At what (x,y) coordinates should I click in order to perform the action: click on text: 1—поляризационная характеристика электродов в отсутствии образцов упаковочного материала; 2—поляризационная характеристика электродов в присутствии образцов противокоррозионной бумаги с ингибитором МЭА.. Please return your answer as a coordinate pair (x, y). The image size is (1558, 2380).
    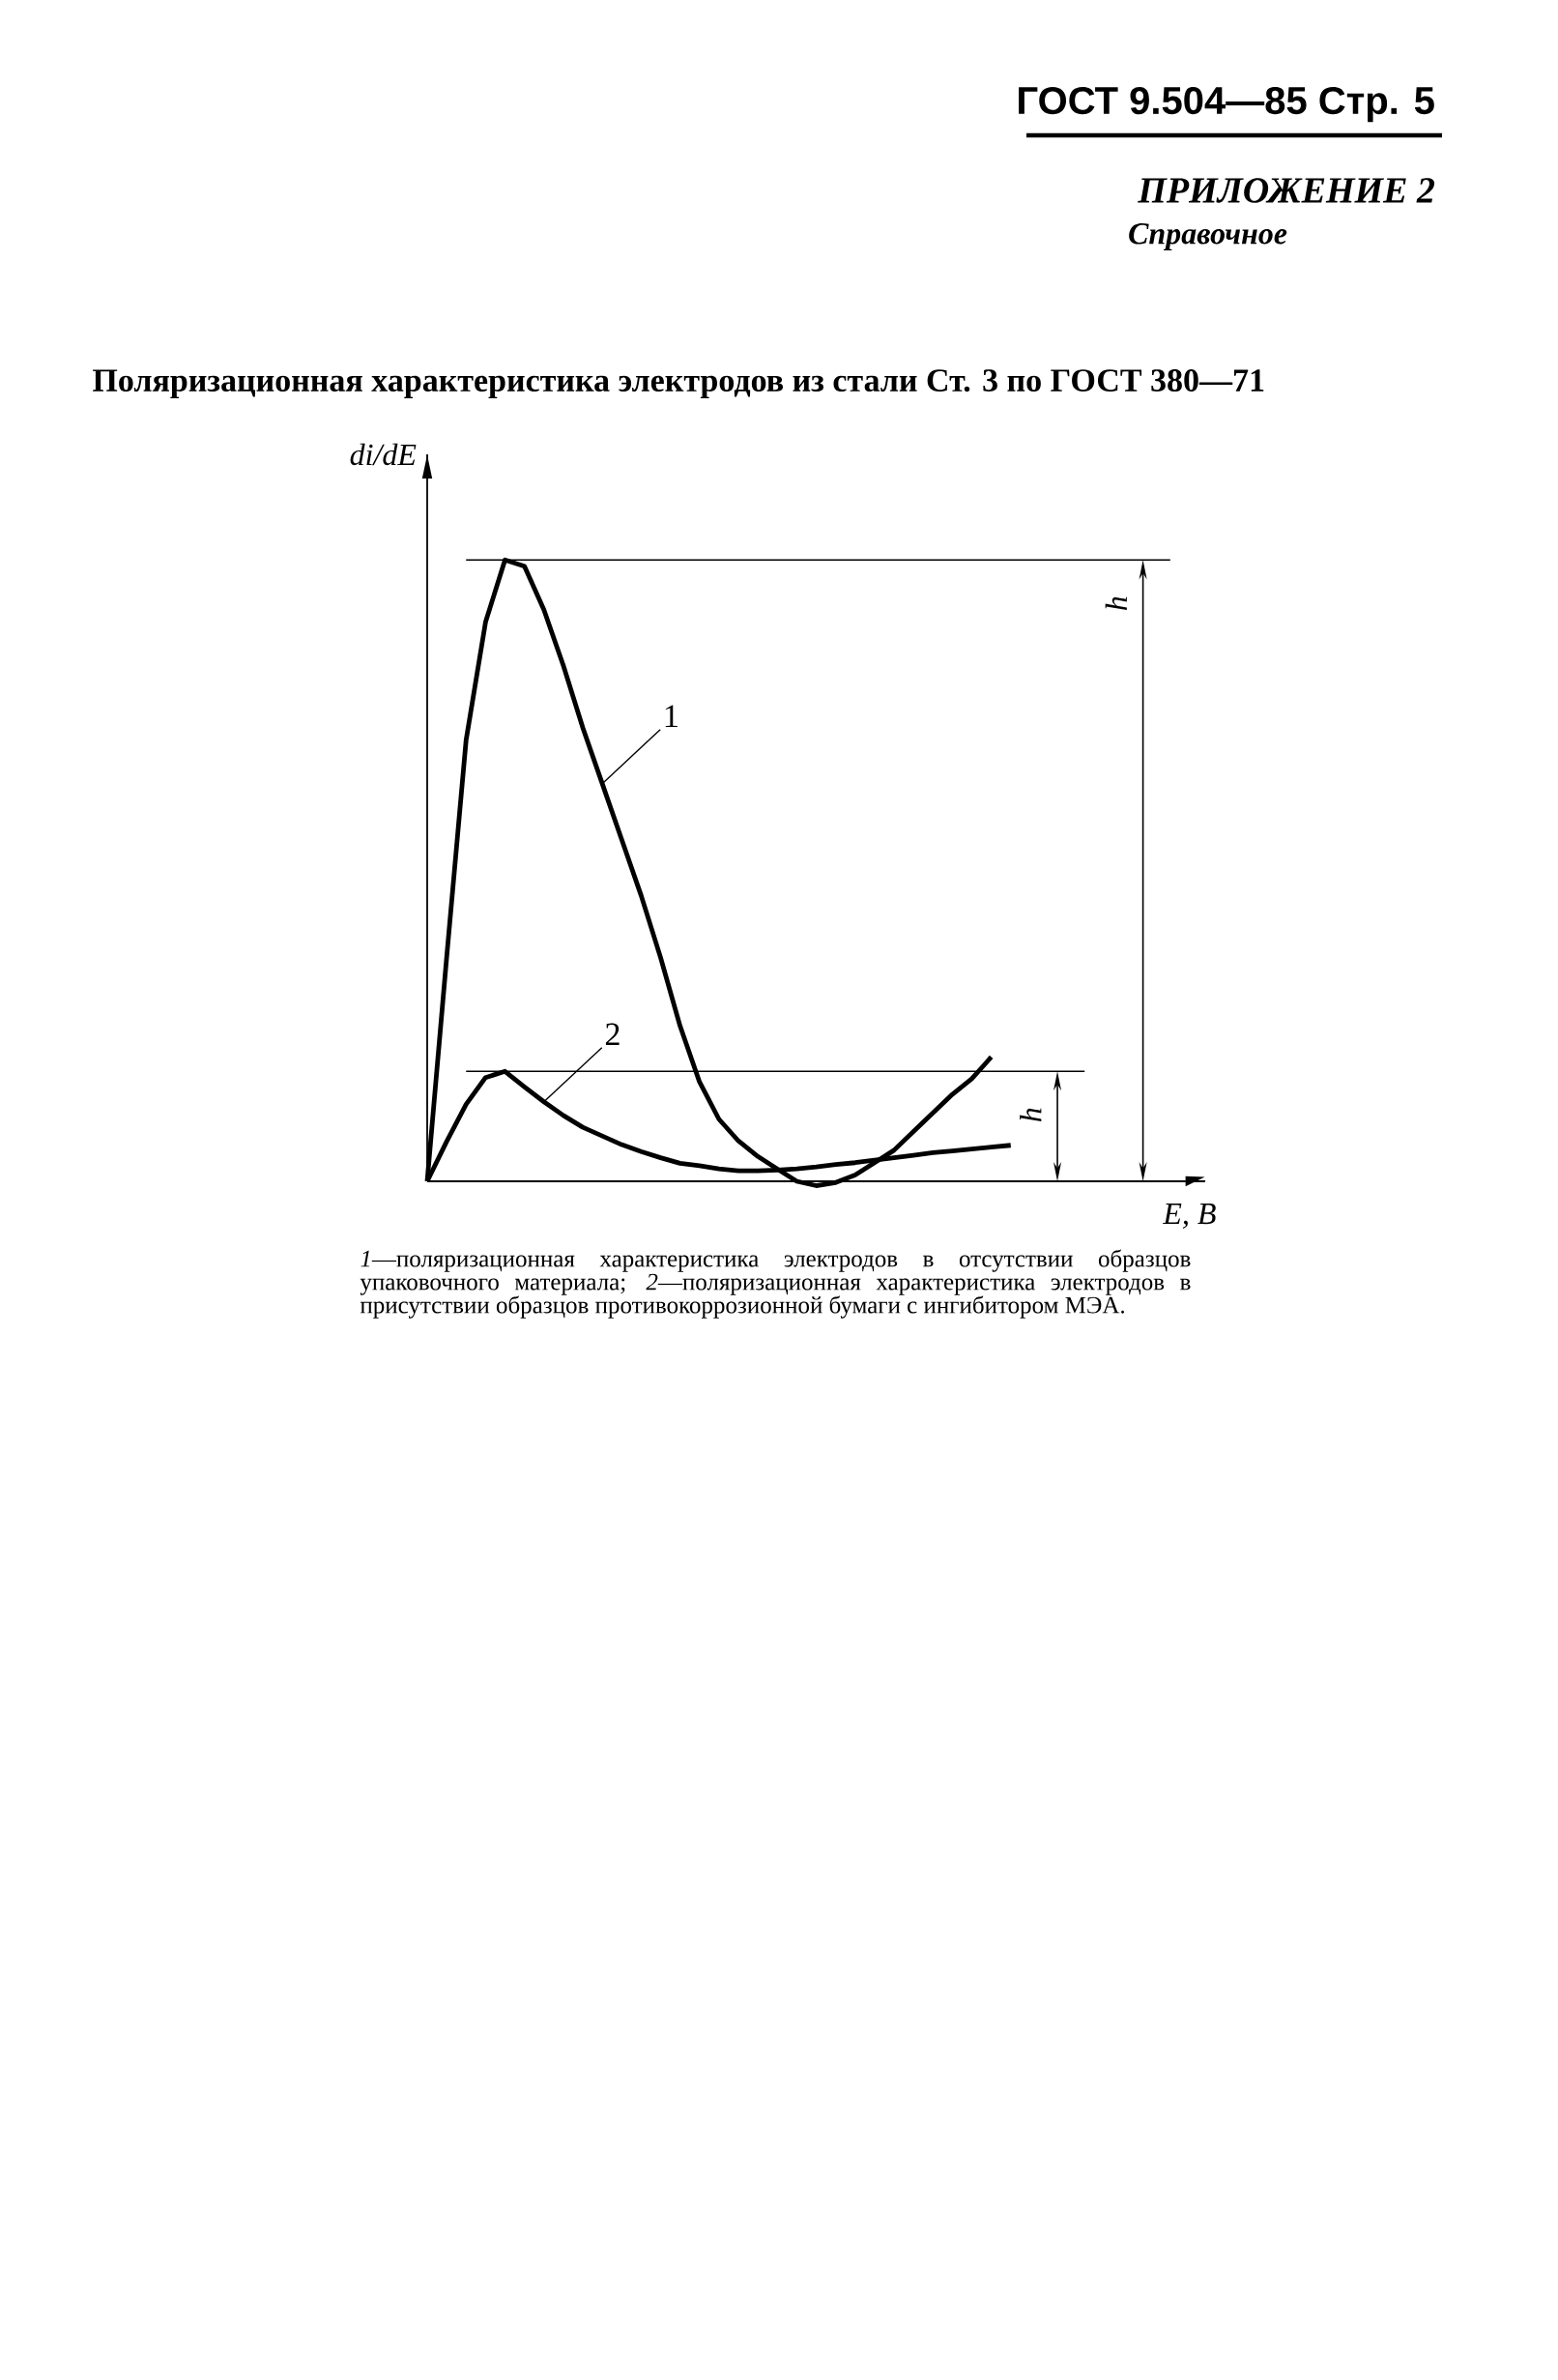
    Looking at the image, I should click on (775, 1284).